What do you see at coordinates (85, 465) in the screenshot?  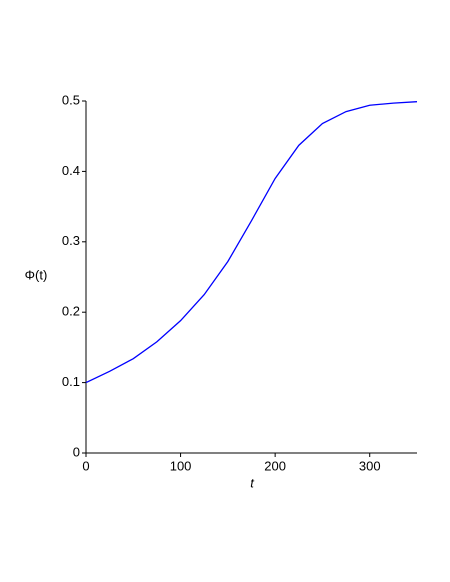 I see `x-tick-label: 0` at bounding box center [85, 465].